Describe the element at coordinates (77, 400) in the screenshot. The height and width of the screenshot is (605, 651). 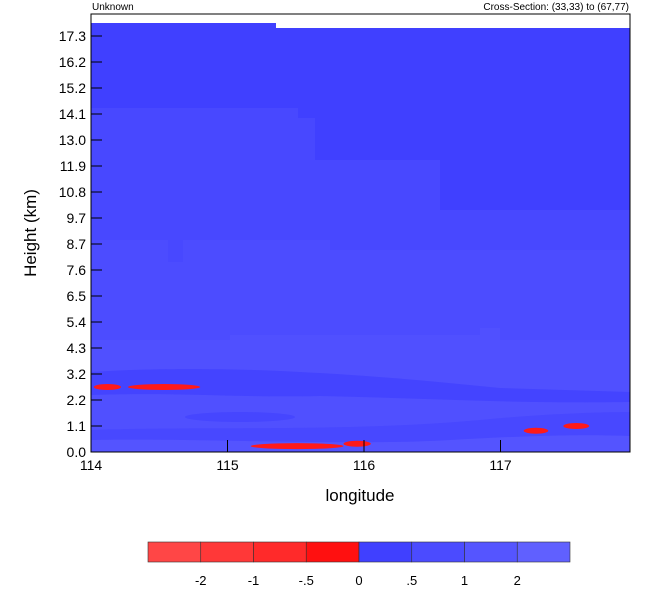
I see `y-tick-label: 2.2` at that location.